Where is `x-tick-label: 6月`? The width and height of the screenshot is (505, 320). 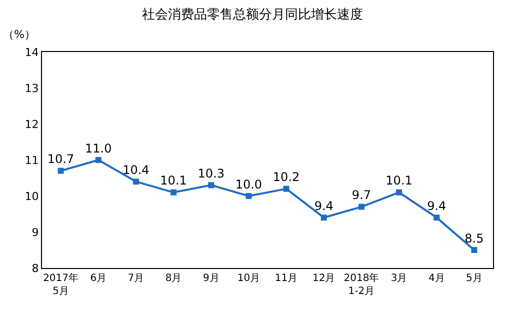
x-tick-label: 6月 is located at coordinates (98, 278).